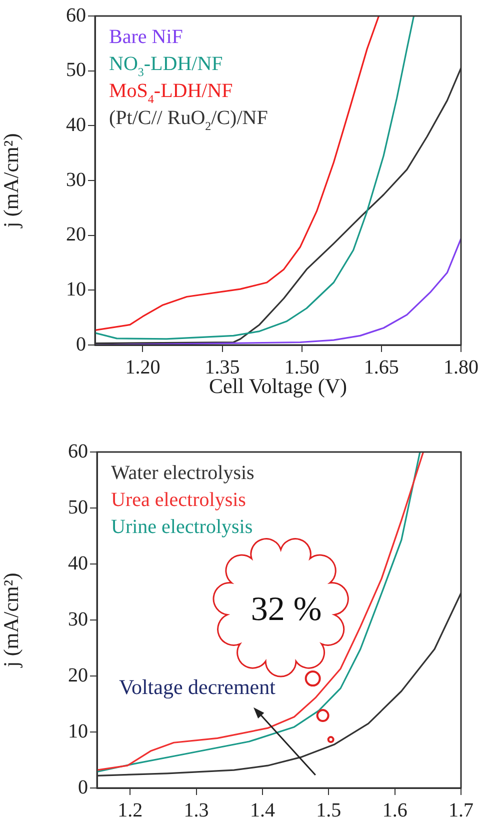  I want to click on x-tick-label: 1.2, so click(130, 810).